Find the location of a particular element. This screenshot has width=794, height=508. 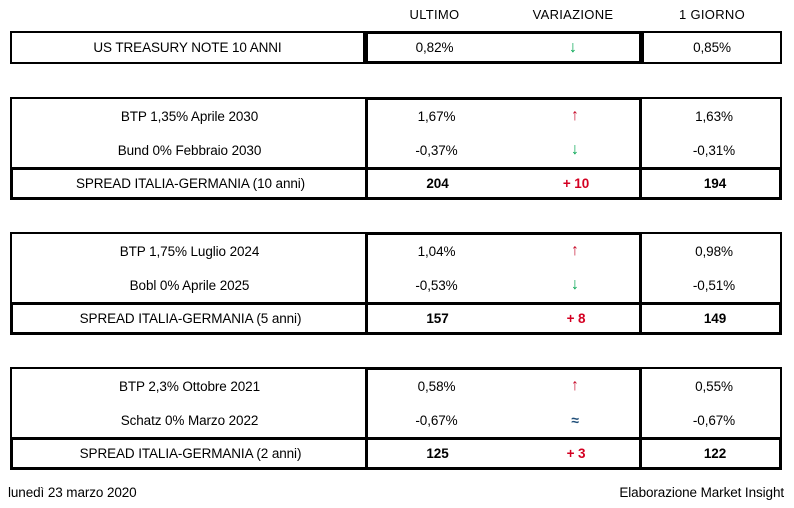

giorno-value: -0,31% is located at coordinates (714, 150).